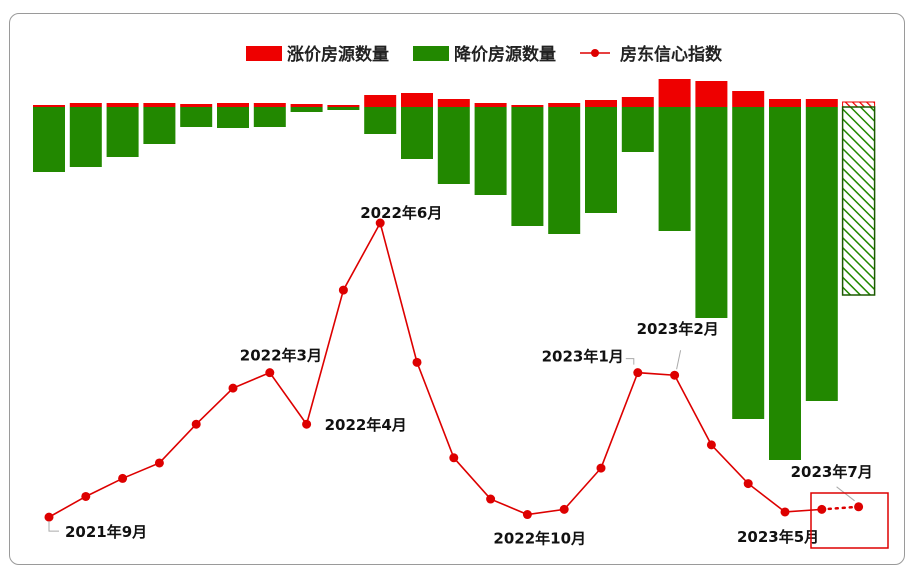 Image resolution: width=914 pixels, height=574 pixels. Describe the element at coordinates (832, 472) in the screenshot. I see `annotation-label: 2023年7月` at that location.